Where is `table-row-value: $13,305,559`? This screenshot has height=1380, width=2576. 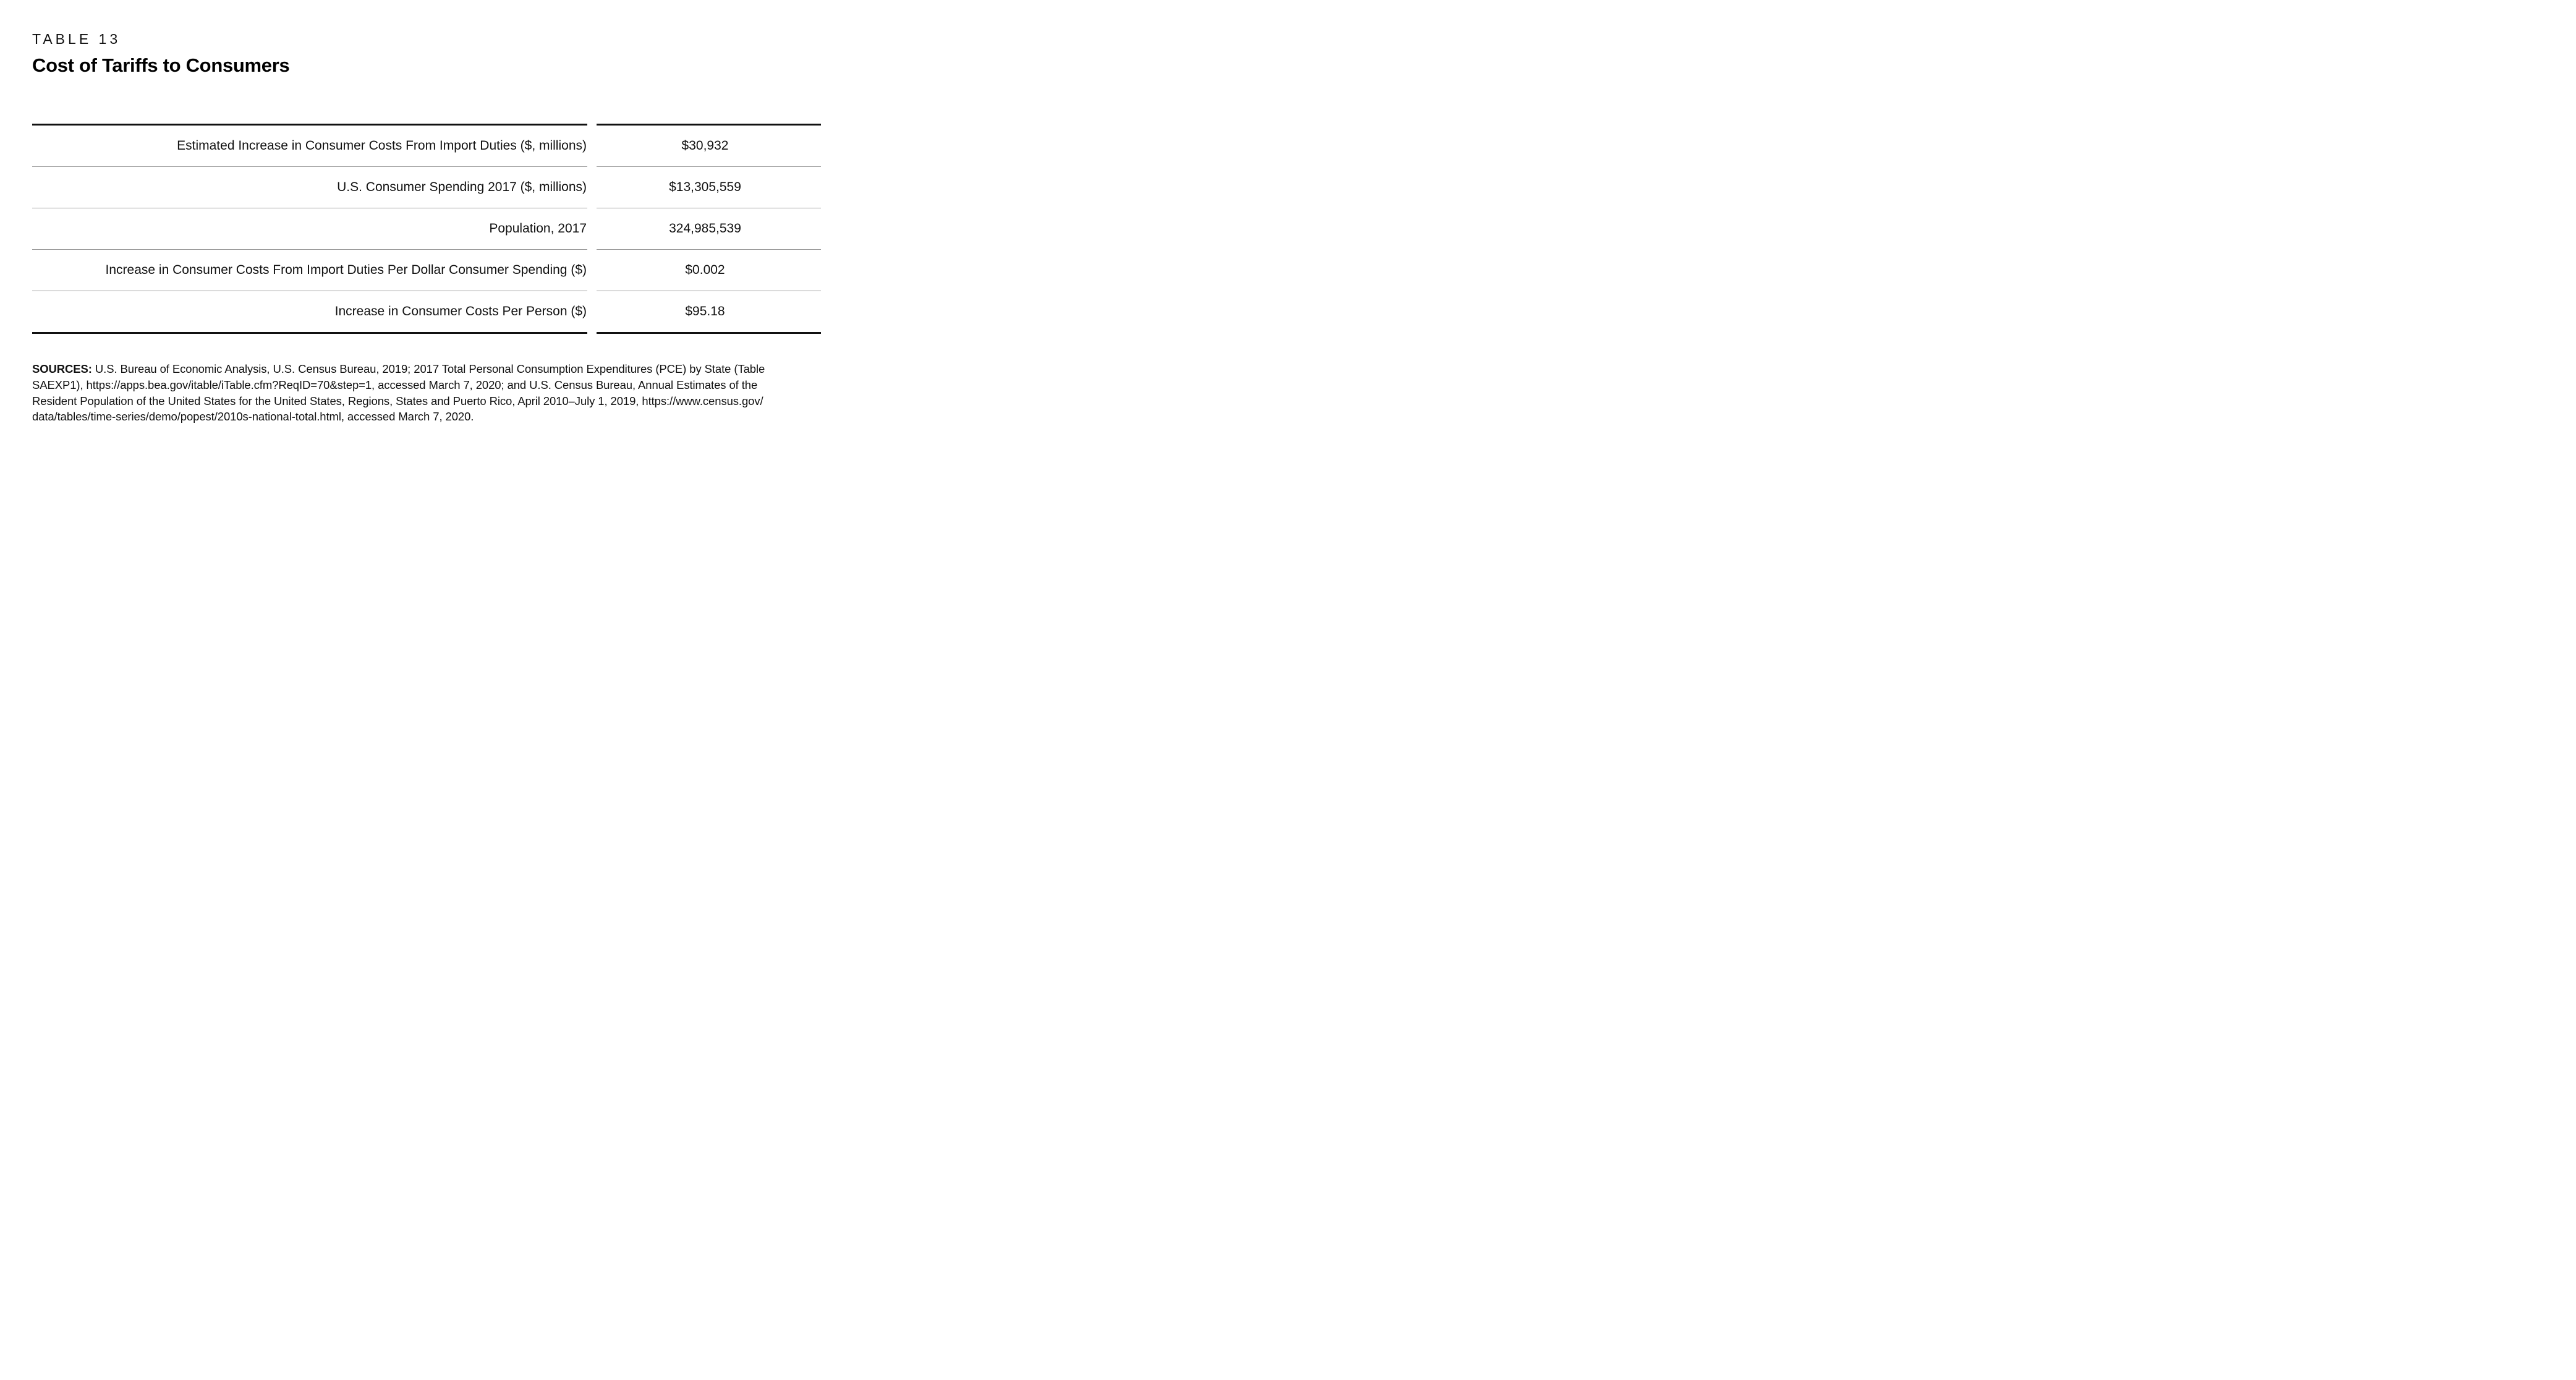 table-row-value: $13,305,559 is located at coordinates (709, 187).